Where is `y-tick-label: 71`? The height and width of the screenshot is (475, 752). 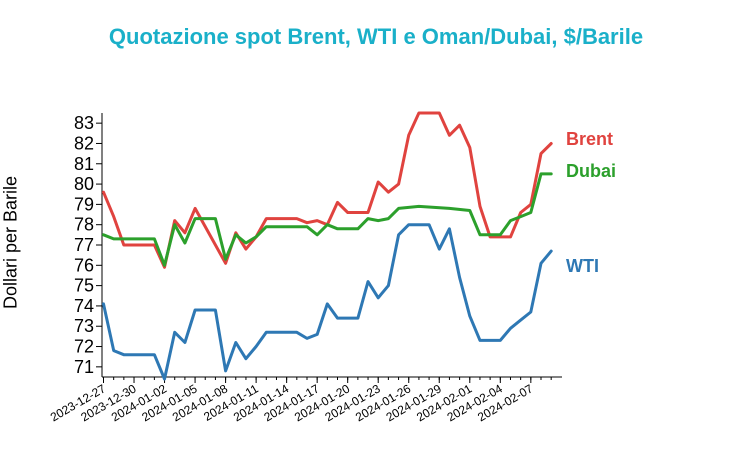
y-tick-label: 71 is located at coordinates (84, 367).